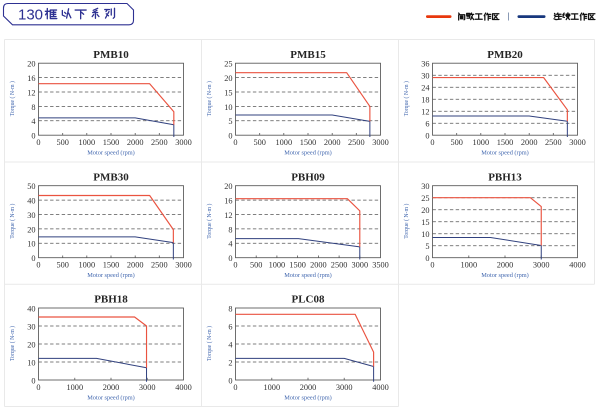 The height and width of the screenshot is (413, 600). What do you see at coordinates (33, 107) in the screenshot?
I see `svg-text: 8` at bounding box center [33, 107].